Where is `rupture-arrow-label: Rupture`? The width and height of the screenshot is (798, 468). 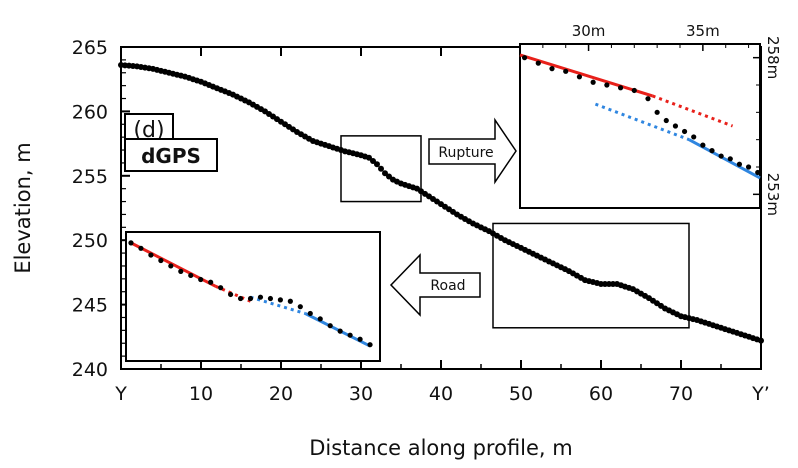
rupture-arrow-label: Rupture is located at coordinates (465, 153).